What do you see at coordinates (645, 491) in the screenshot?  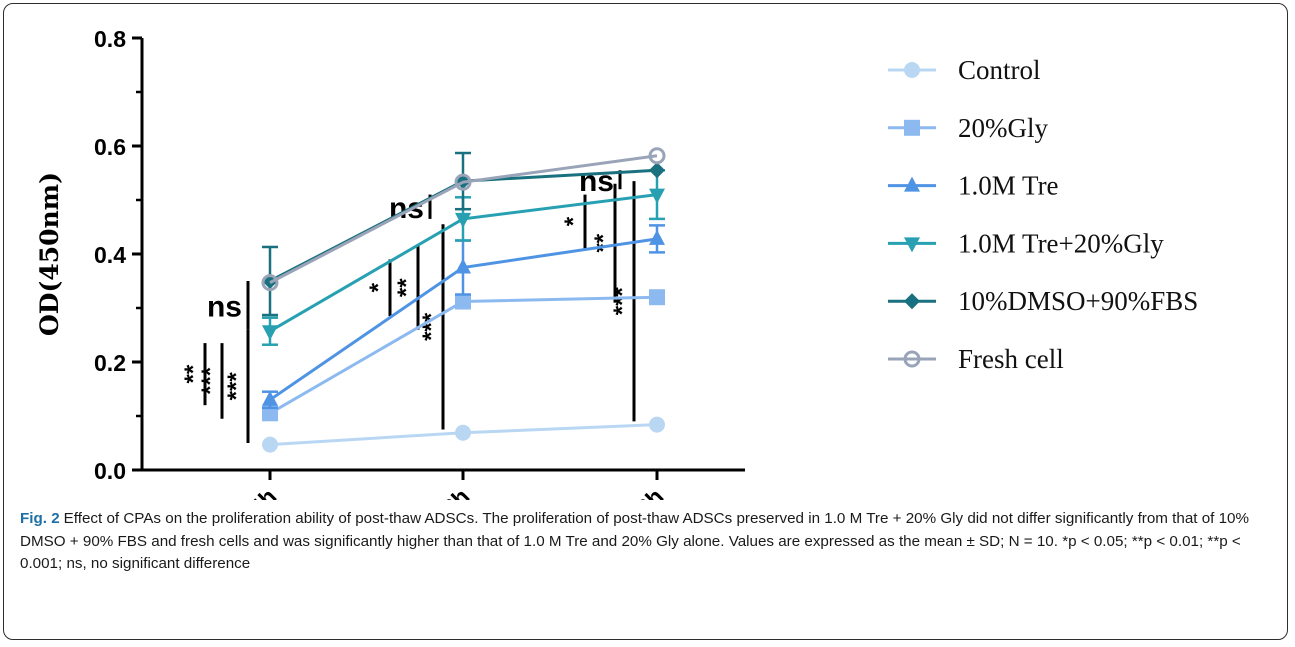 I see `x-tick-label: 72h` at bounding box center [645, 491].